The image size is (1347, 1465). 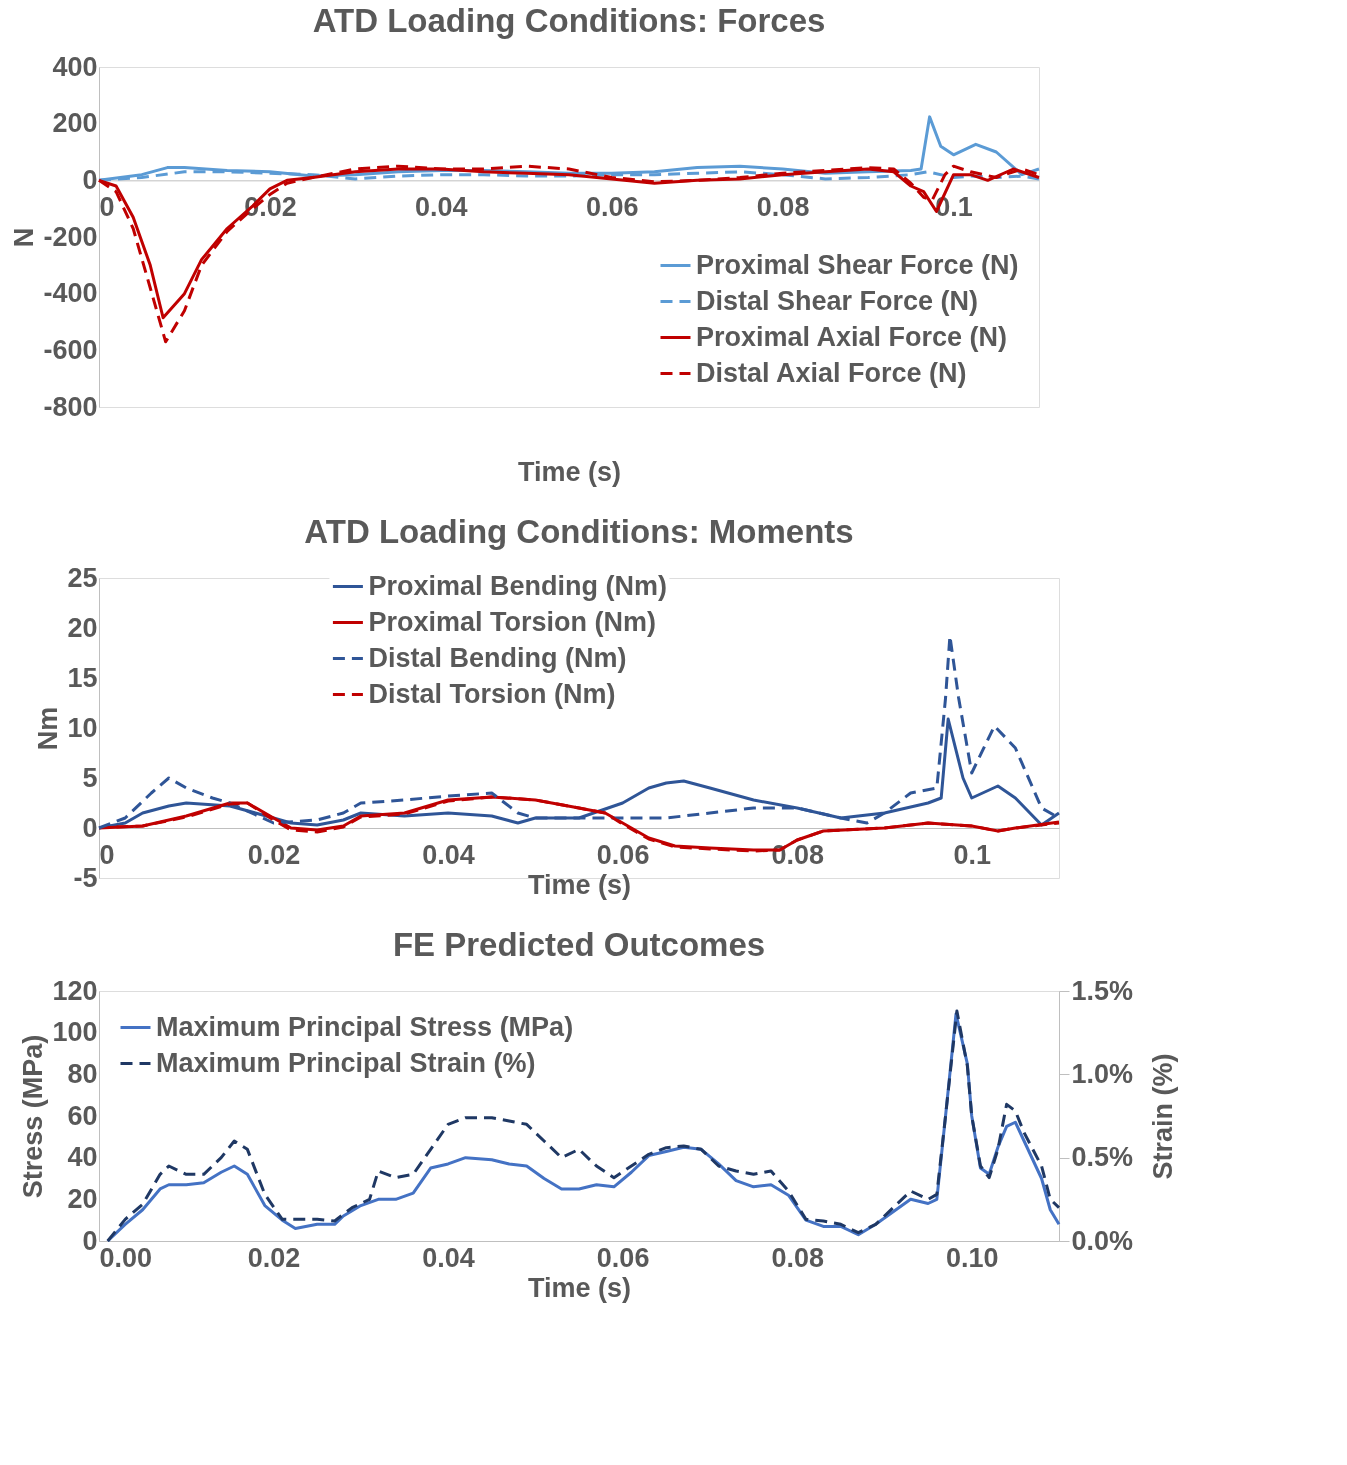 I want to click on y-tick-label: -5, so click(x=85, y=877).